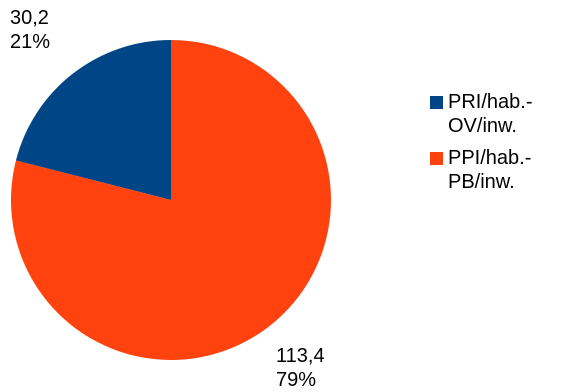 The image size is (571, 392). What do you see at coordinates (436, 102) in the screenshot?
I see `legend-swatch-pri` at bounding box center [436, 102].